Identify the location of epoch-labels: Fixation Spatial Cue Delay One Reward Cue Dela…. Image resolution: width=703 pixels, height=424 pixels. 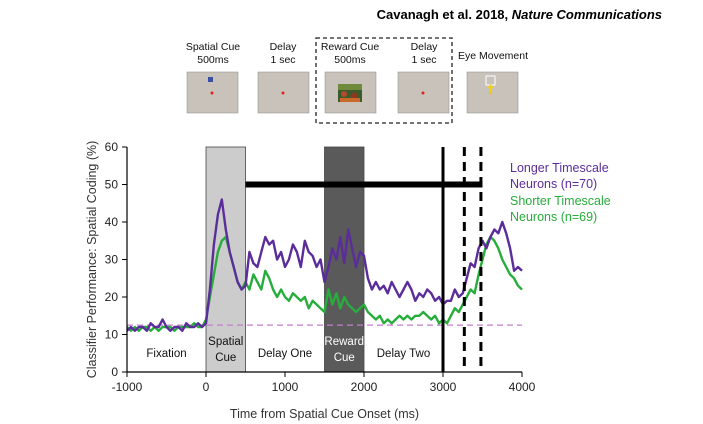
(288, 350).